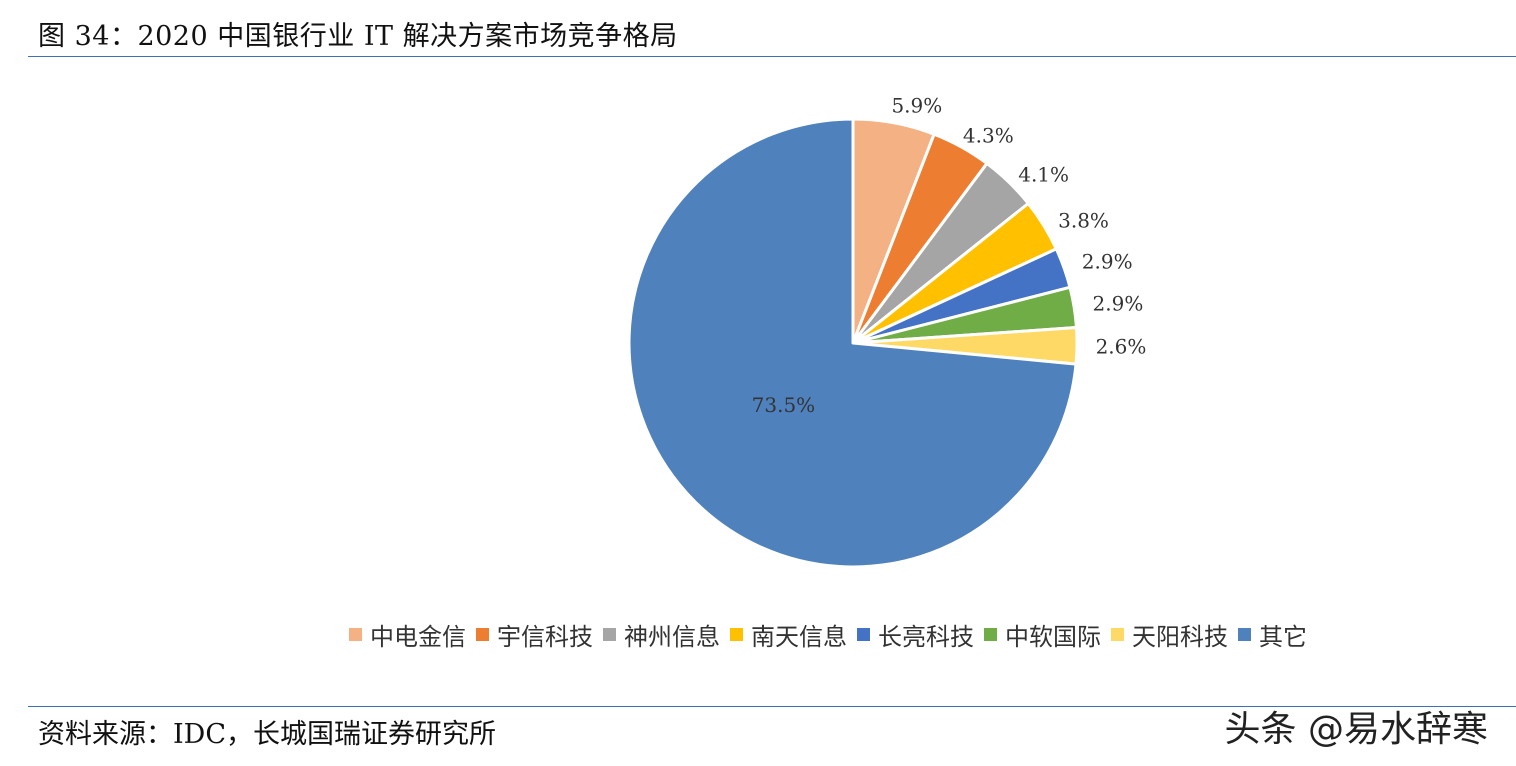 The height and width of the screenshot is (766, 1516). What do you see at coordinates (358, 36) in the screenshot?
I see `figure-title: 图 34：2020 中国银行业 IT 解决方案市场竞争格局` at bounding box center [358, 36].